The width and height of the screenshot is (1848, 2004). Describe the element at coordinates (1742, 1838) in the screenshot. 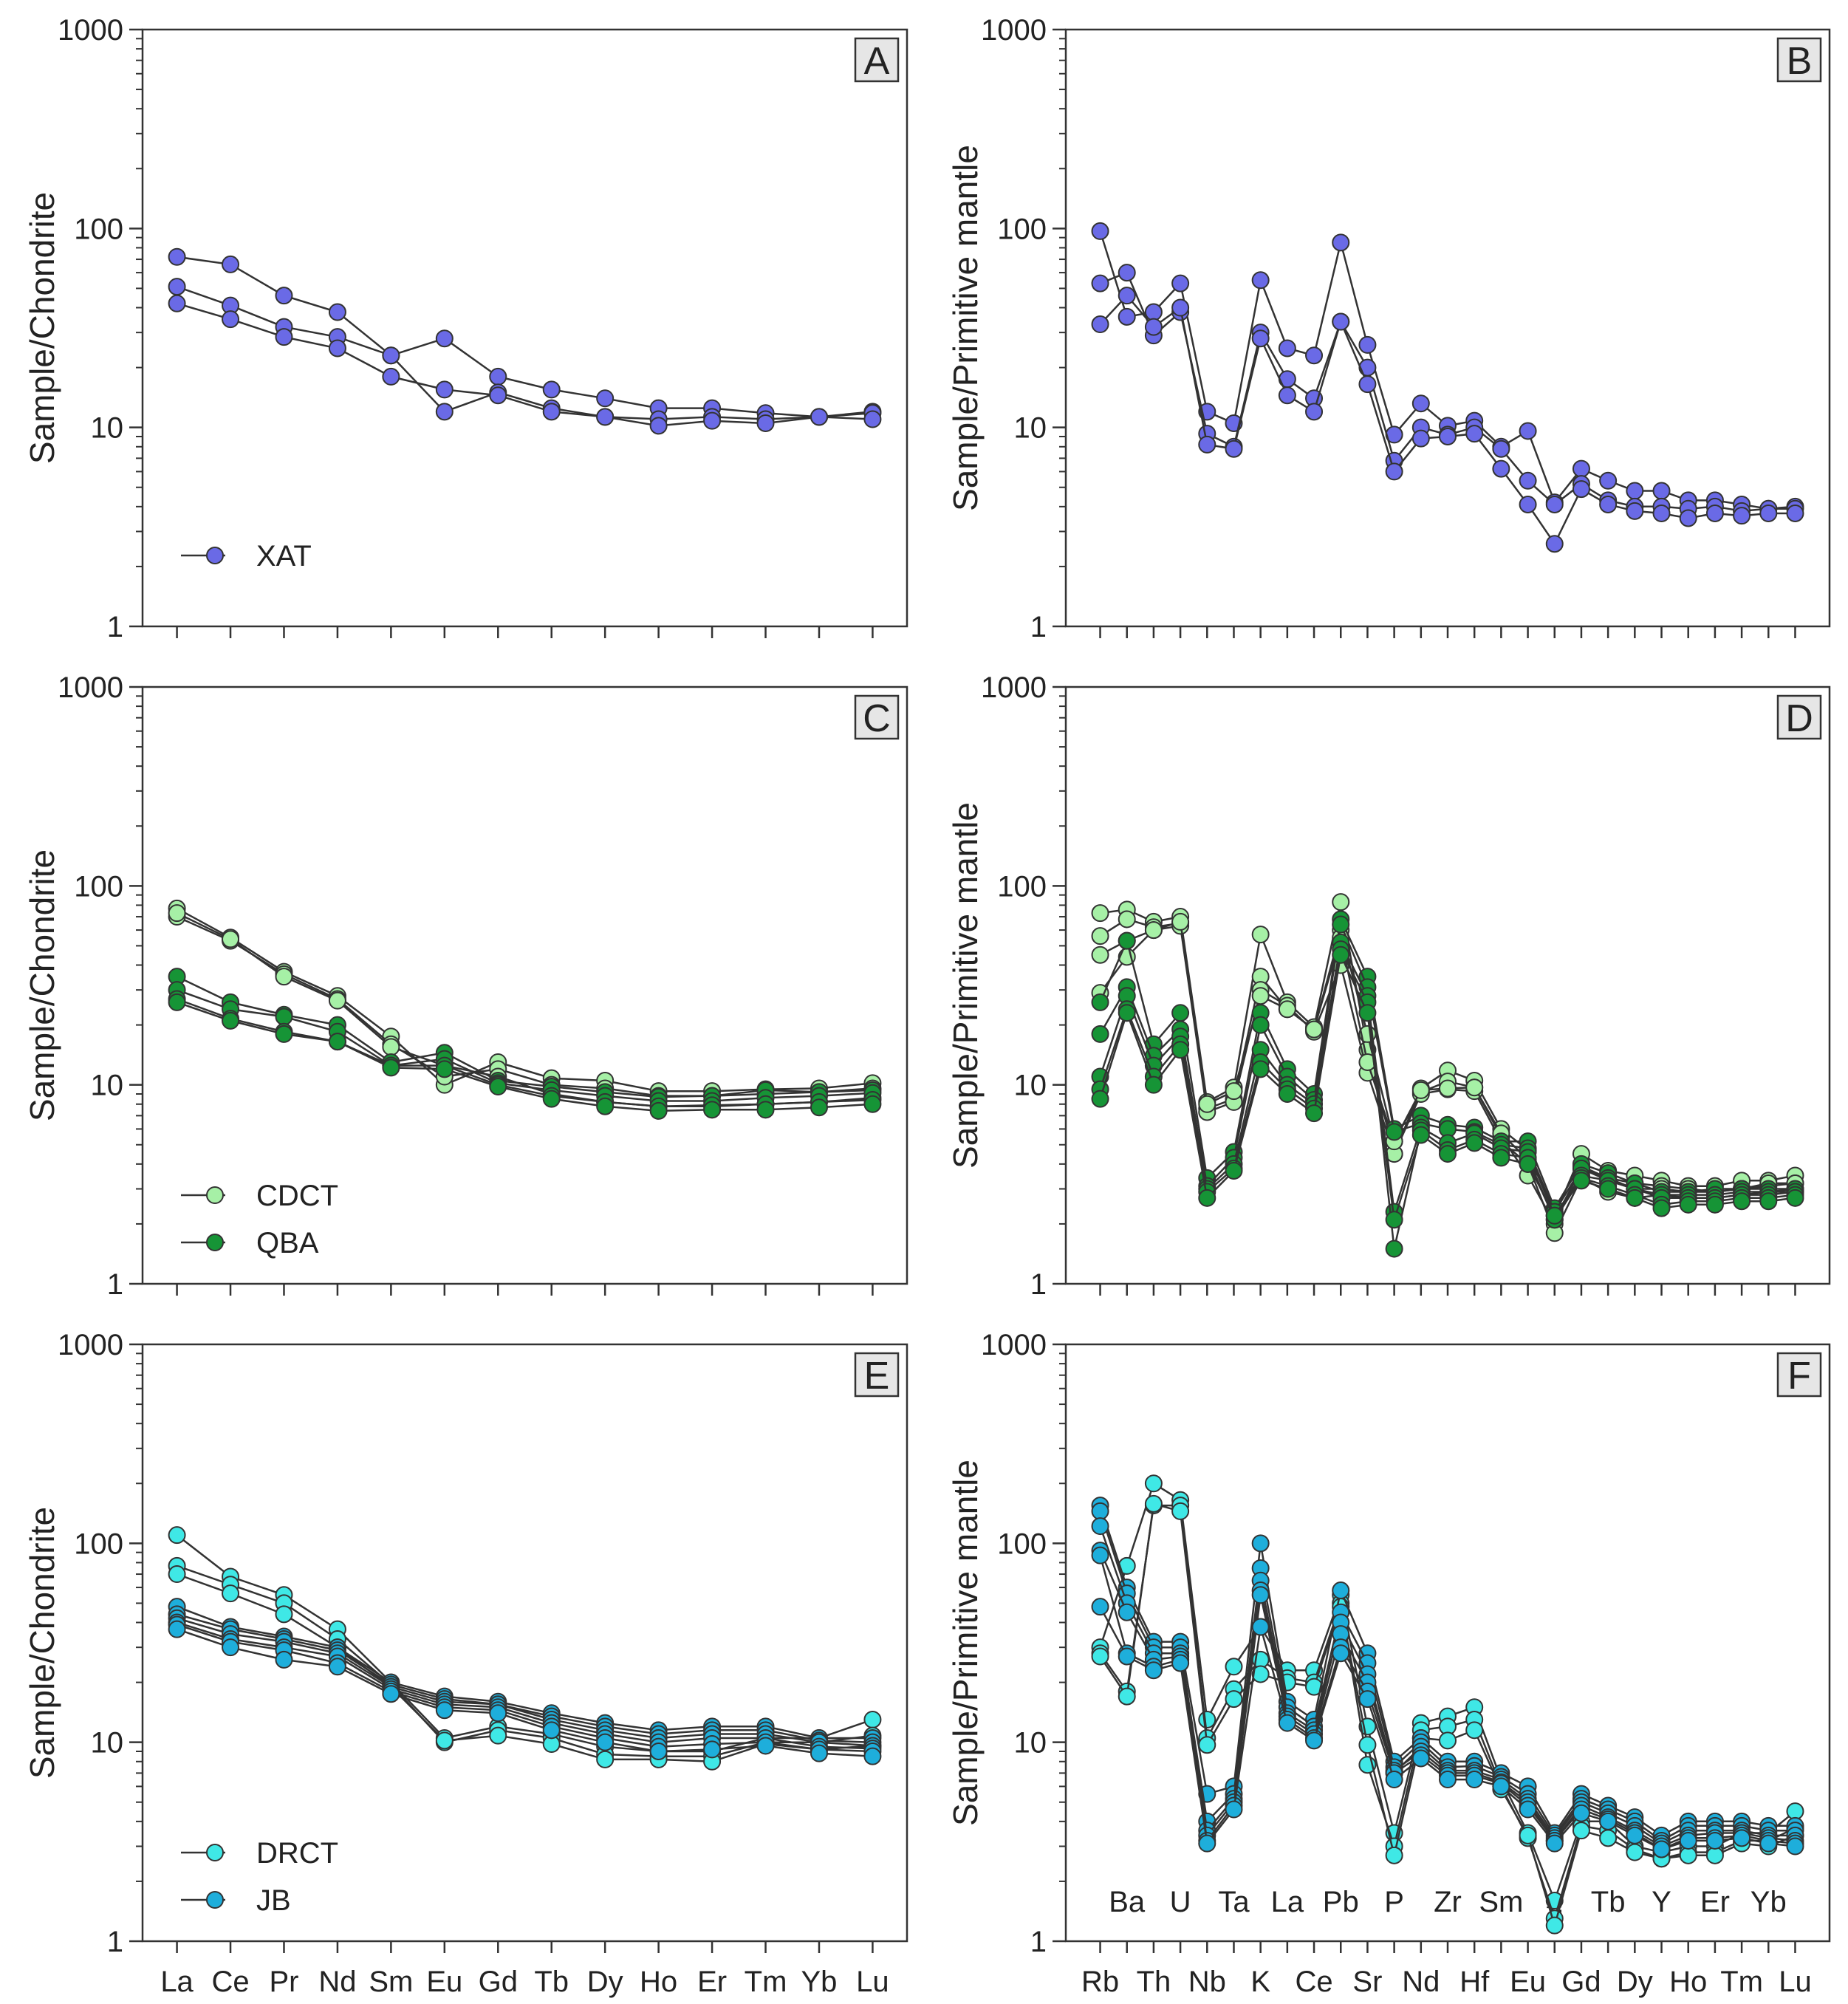

I see `data-point-tm` at that location.